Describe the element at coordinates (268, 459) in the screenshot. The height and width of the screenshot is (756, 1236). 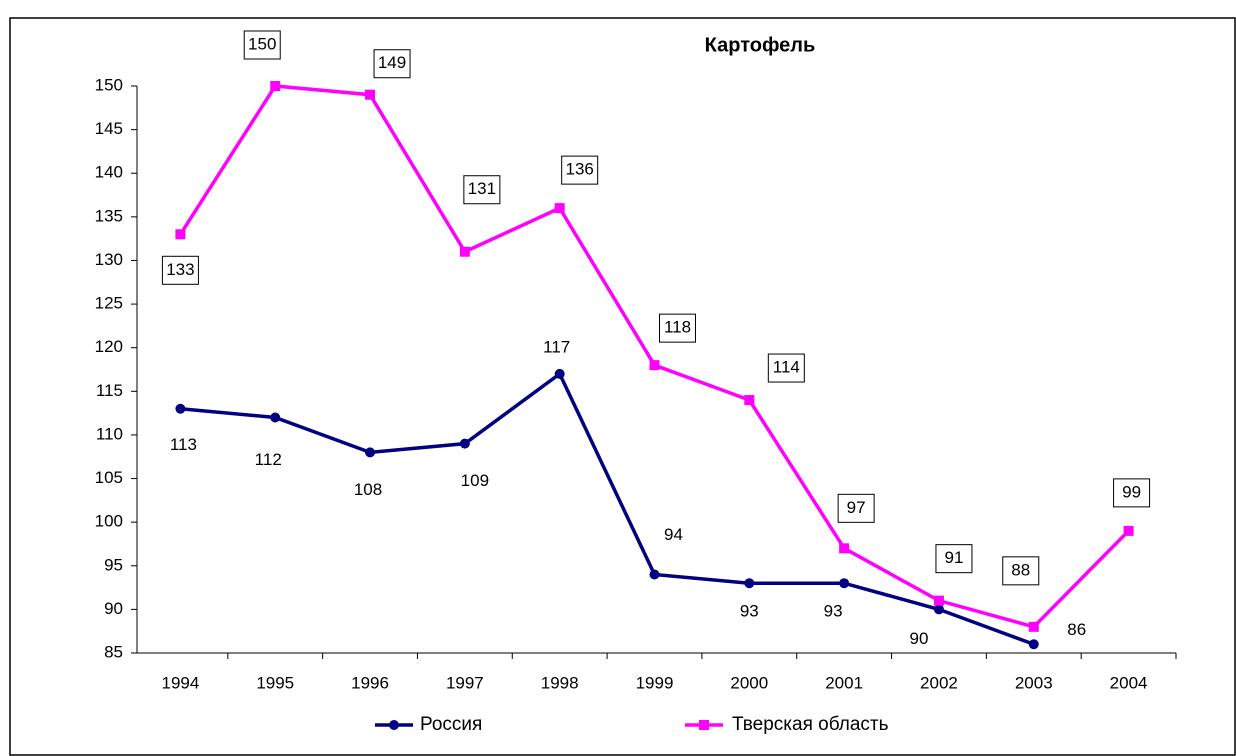
I see `data-label: 112` at that location.